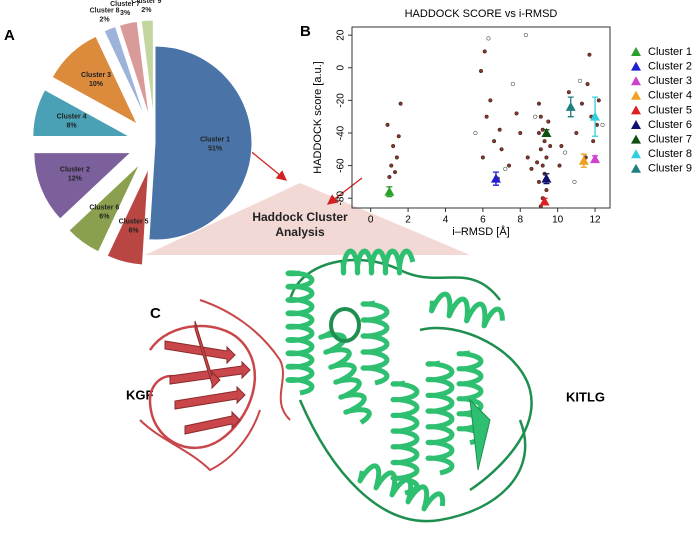 The image size is (699, 541). Describe the element at coordinates (146, 2) in the screenshot. I see `slice-label: Cluster 9` at that location.